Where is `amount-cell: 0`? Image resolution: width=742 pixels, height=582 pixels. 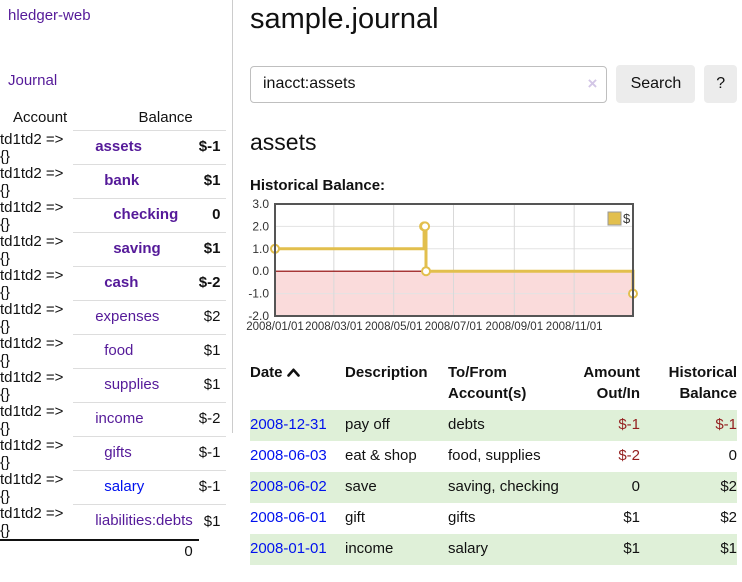 amount-cell: 0 is located at coordinates (610, 487).